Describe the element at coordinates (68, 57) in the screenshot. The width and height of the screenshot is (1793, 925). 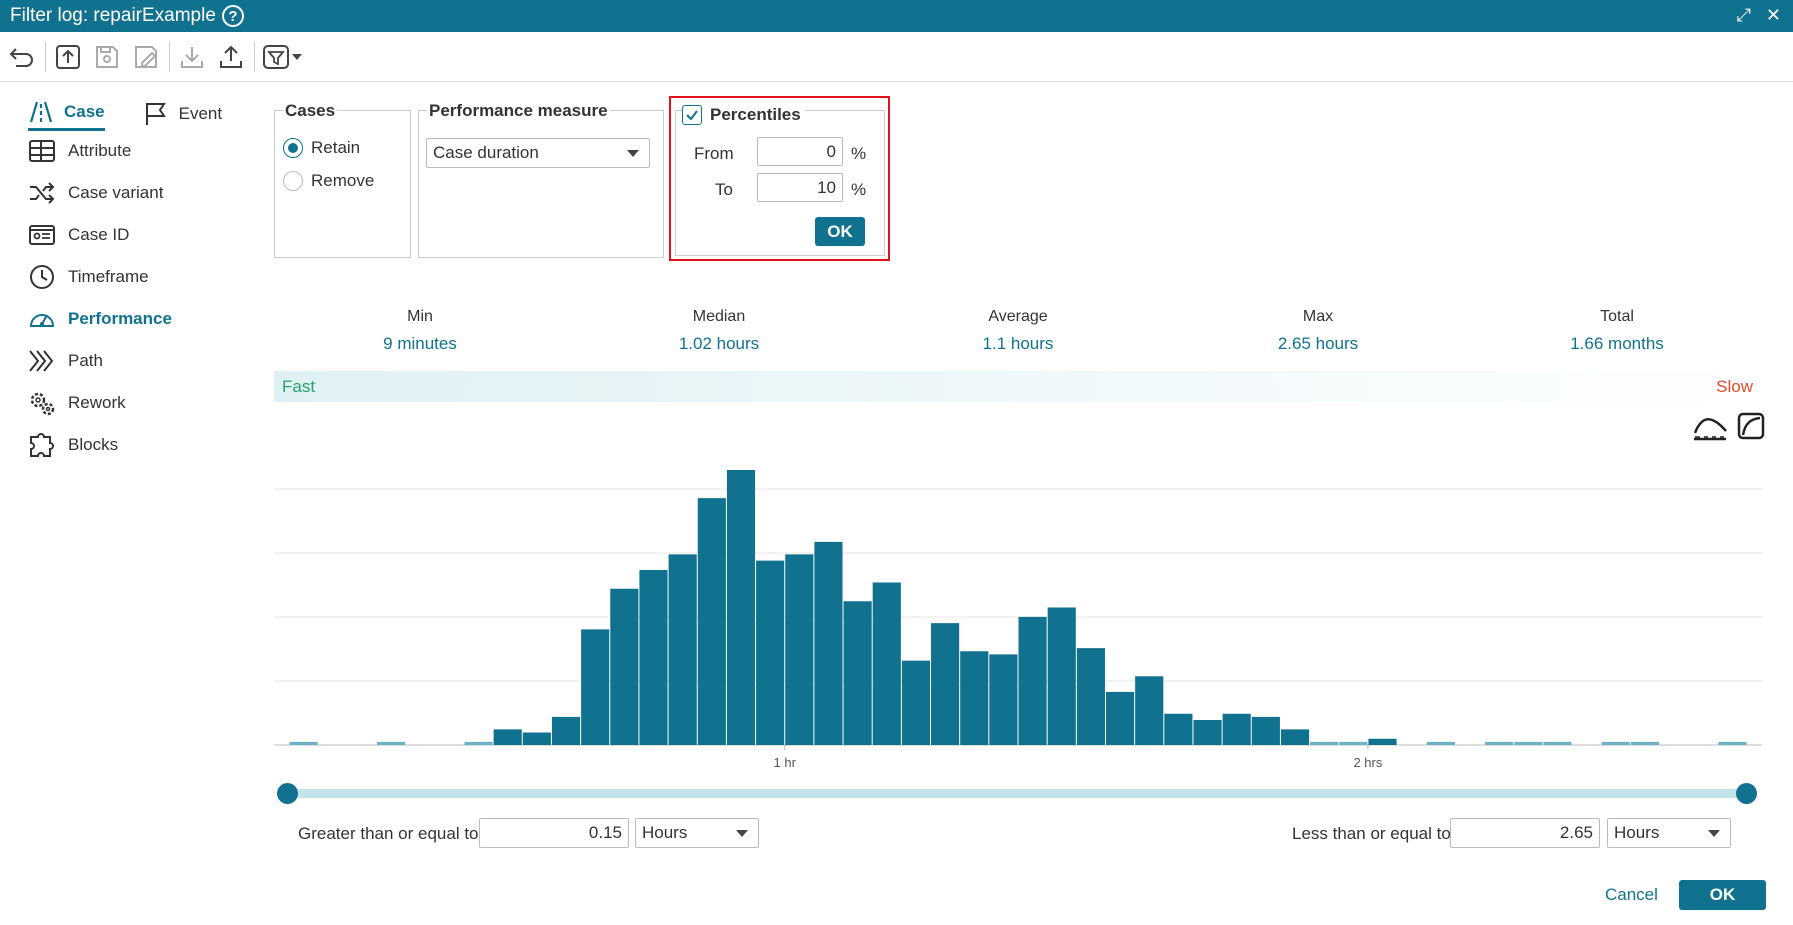
I see `upload-icon` at that location.